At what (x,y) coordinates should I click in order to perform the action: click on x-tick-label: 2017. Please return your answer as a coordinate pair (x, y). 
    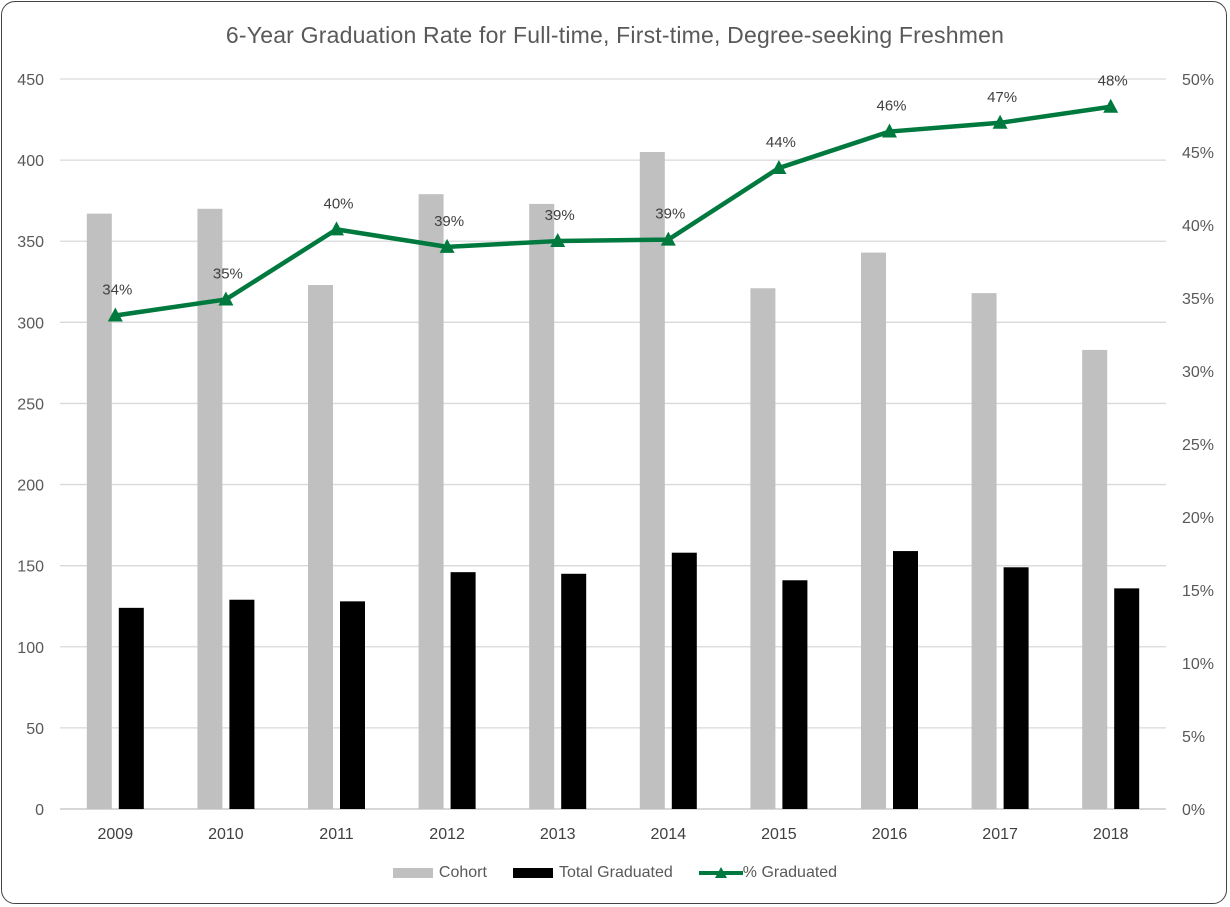
    Looking at the image, I should click on (1000, 834).